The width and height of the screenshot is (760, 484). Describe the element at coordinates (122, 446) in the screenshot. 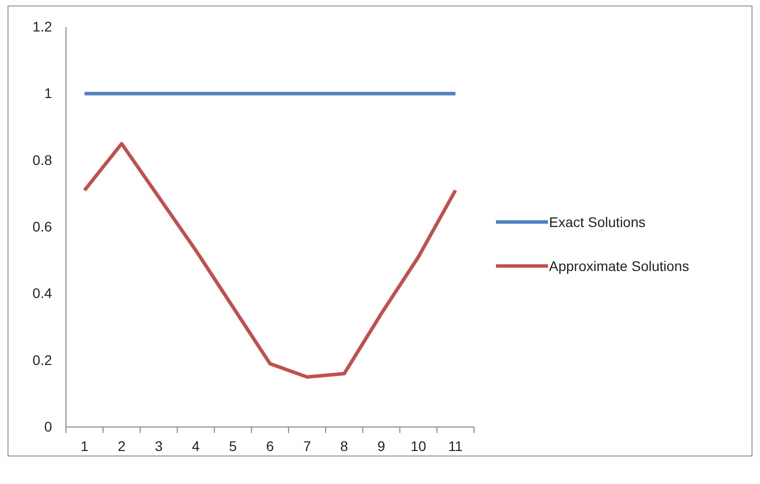

I see `x-tick-label: 2` at that location.